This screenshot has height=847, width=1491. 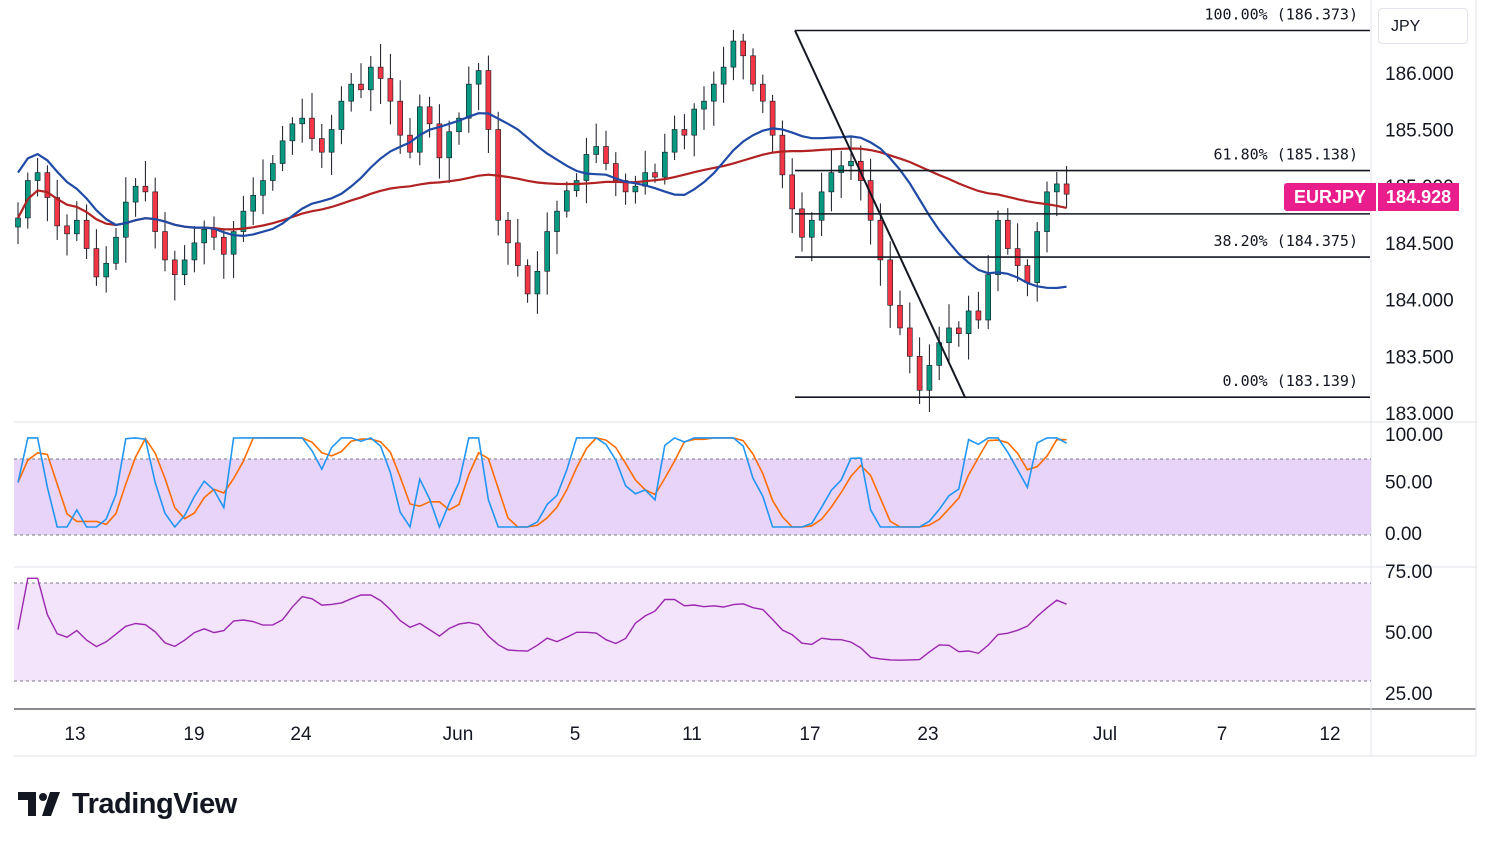 I want to click on brand-name: TradingView, so click(x=154, y=803).